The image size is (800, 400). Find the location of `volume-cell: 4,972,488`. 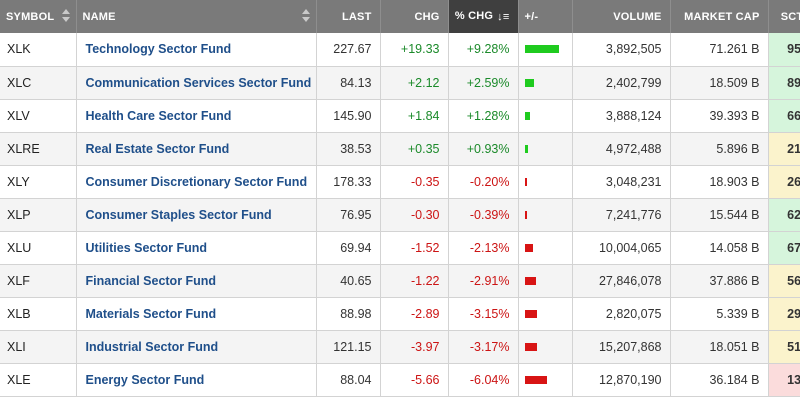

volume-cell: 4,972,488 is located at coordinates (621, 149).